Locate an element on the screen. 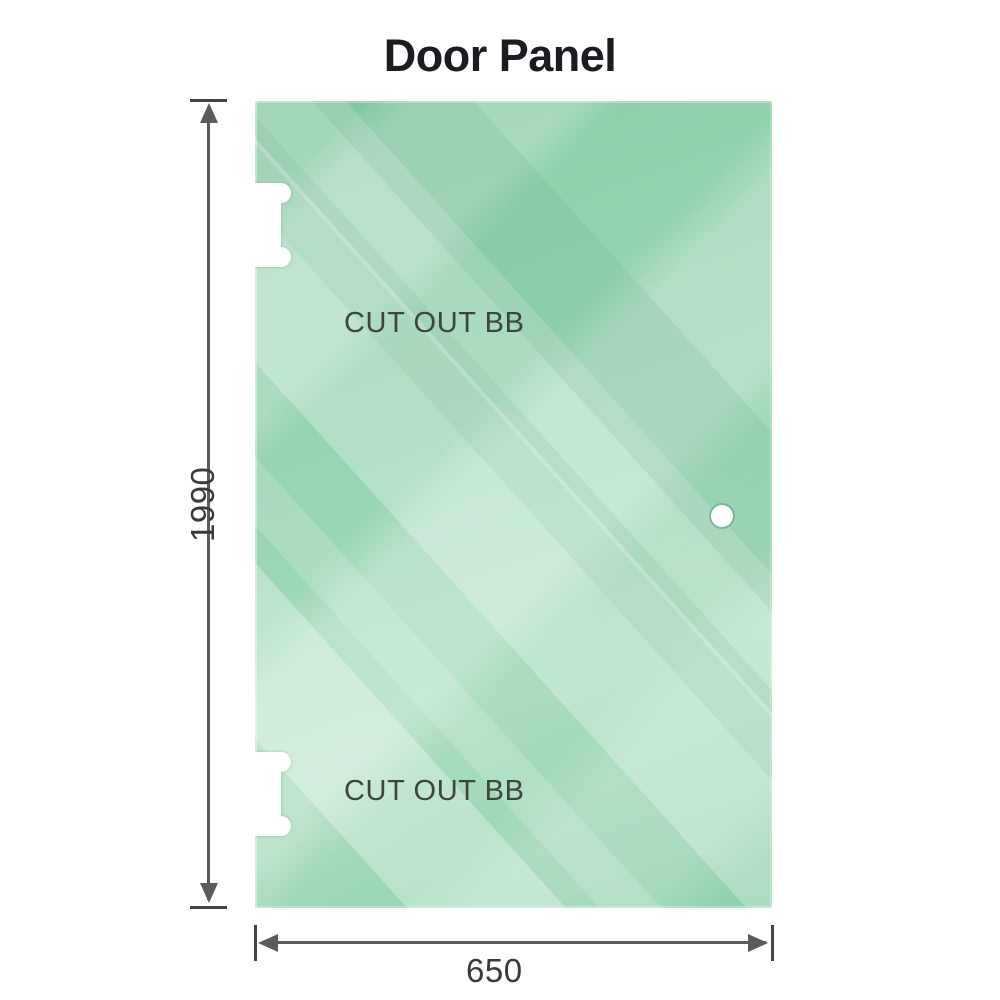 Image resolution: width=1000 pixels, height=1000 pixels. cutout-lower-icon is located at coordinates (273, 794).